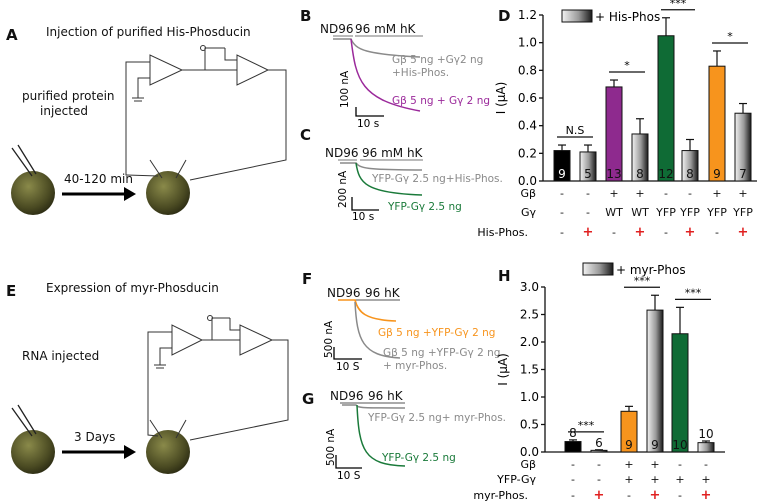  What do you see at coordinates (504, 276) in the screenshot?
I see `panel-label-h: H` at bounding box center [504, 276].